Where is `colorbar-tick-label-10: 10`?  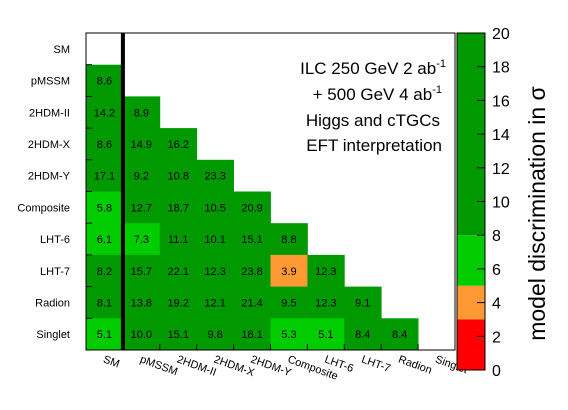
colorbar-tick-label-10: 10 is located at coordinates (501, 203).